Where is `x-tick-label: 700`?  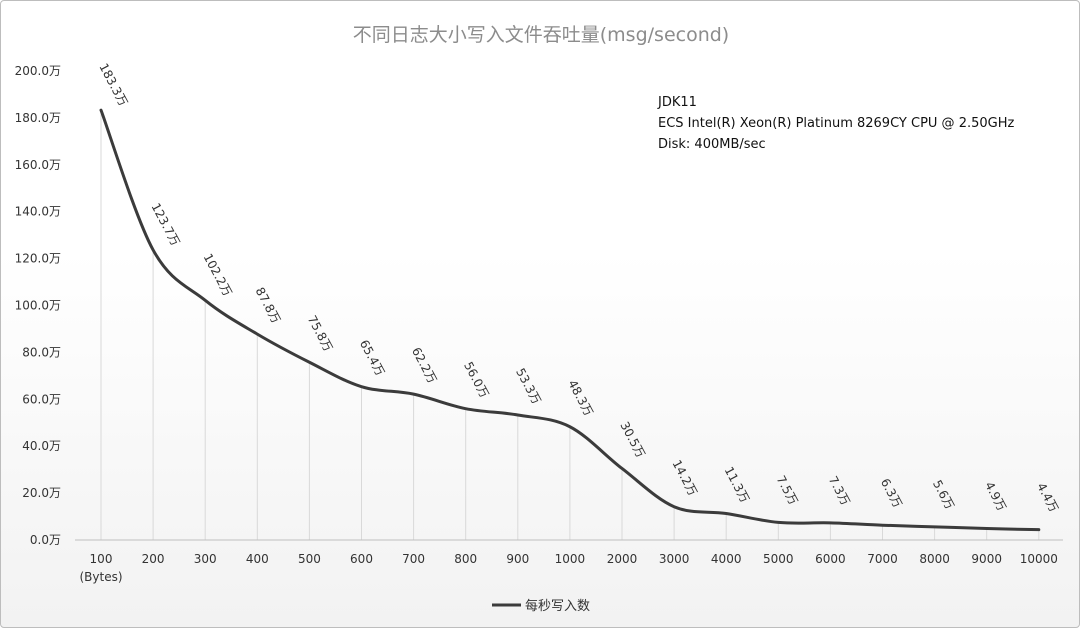 x-tick-label: 700 is located at coordinates (413, 559).